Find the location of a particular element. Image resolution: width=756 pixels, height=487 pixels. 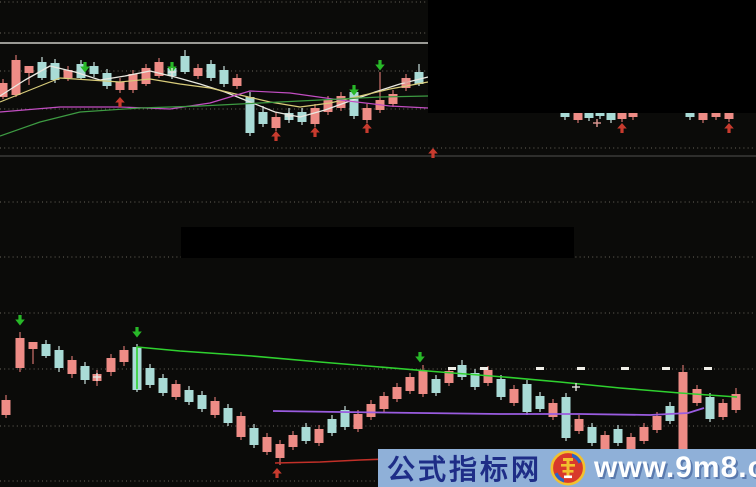

signal-purple-line is located at coordinates (488, 411).